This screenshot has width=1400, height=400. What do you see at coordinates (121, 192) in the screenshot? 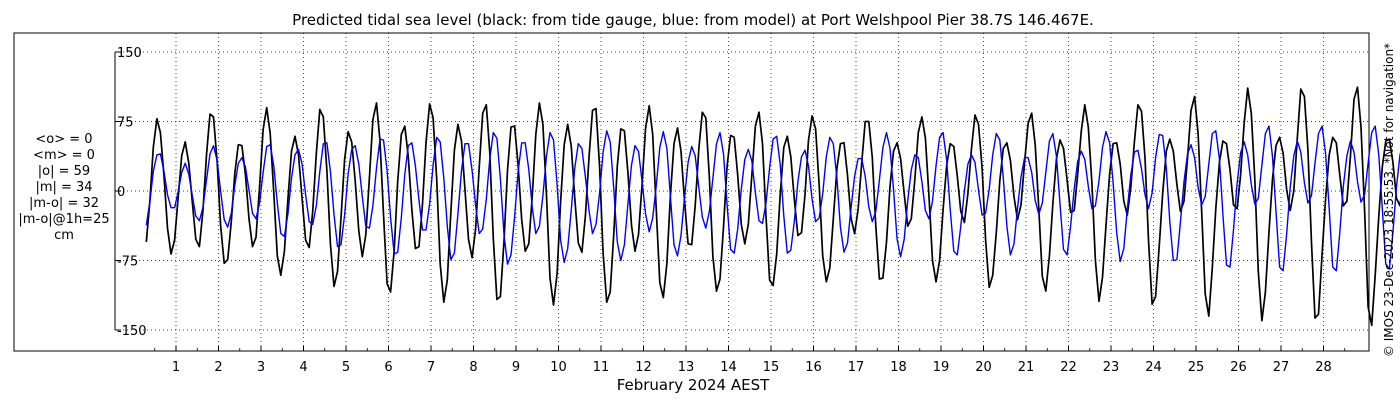
I see `y-tick-label: 0` at bounding box center [121, 192].